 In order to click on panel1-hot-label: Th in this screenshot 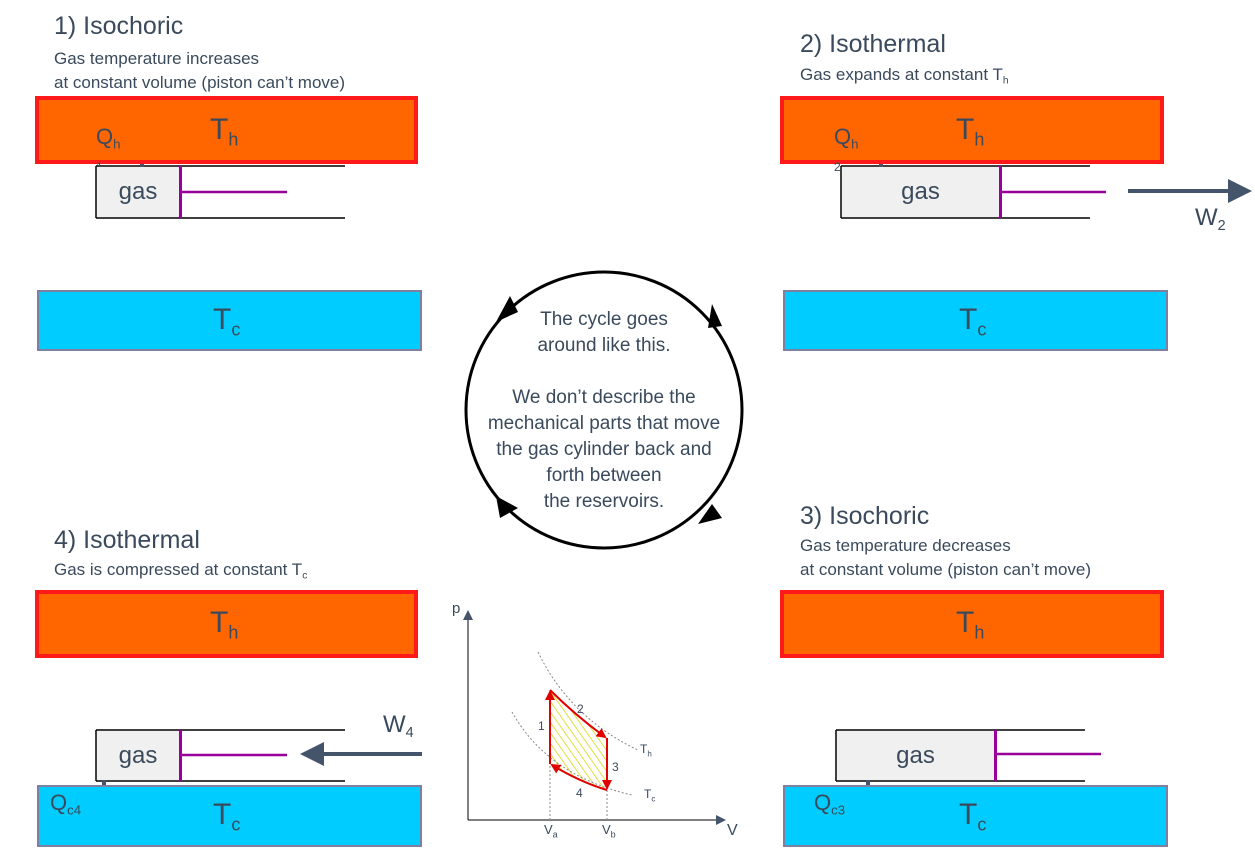, I will do `click(224, 131)`.